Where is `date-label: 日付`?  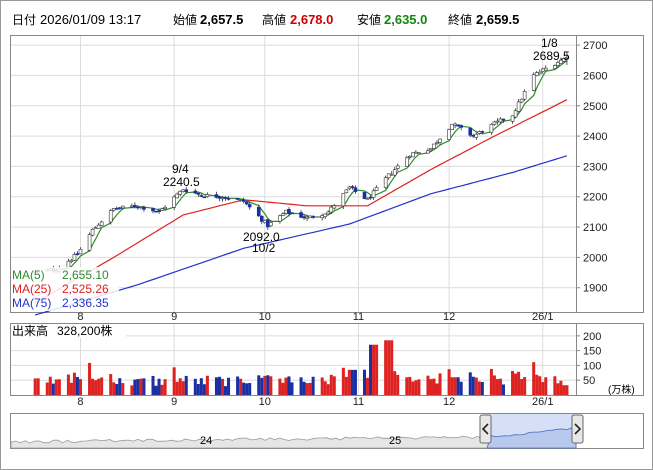
date-label: 日付 is located at coordinates (24, 20).